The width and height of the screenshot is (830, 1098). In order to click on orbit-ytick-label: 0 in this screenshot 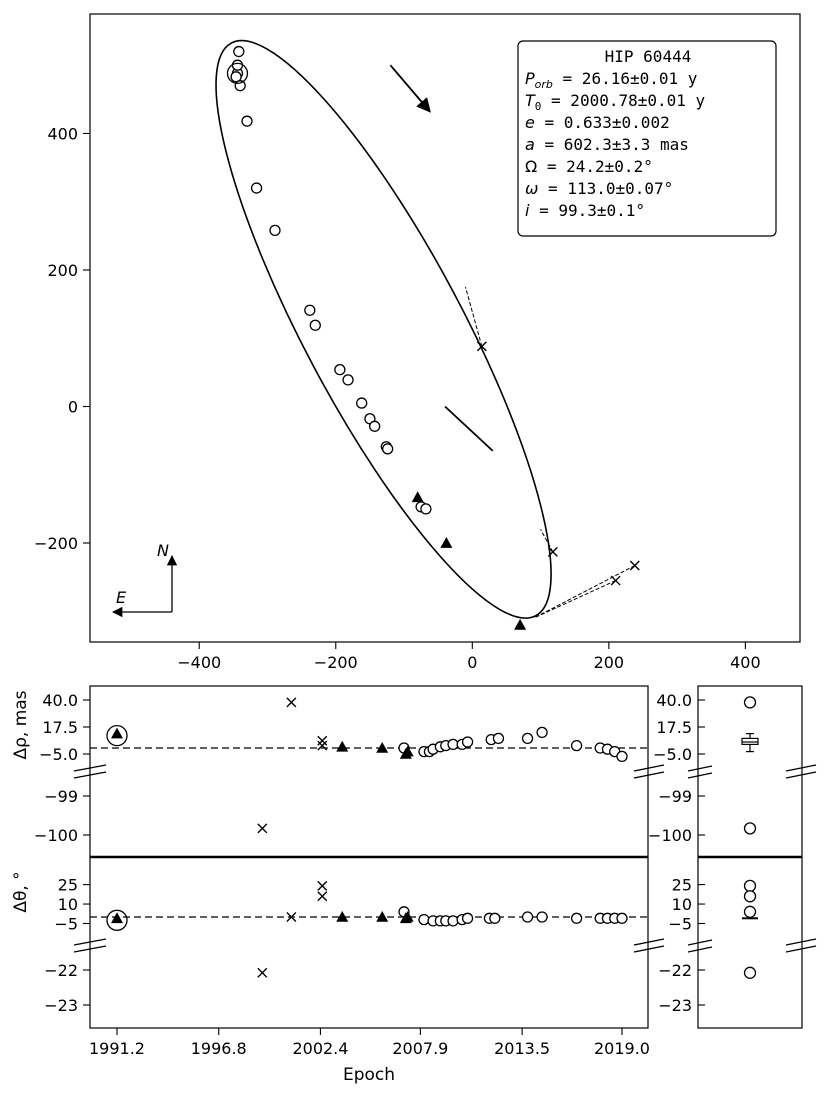, I will do `click(73, 407)`.